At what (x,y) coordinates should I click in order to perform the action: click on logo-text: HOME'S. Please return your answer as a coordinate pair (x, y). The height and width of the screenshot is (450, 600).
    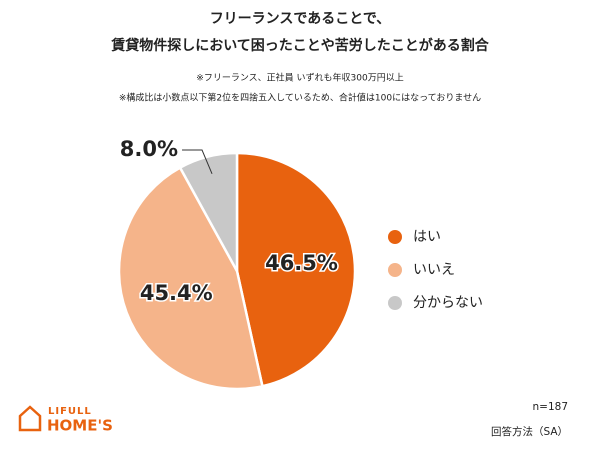
    Looking at the image, I should click on (80, 426).